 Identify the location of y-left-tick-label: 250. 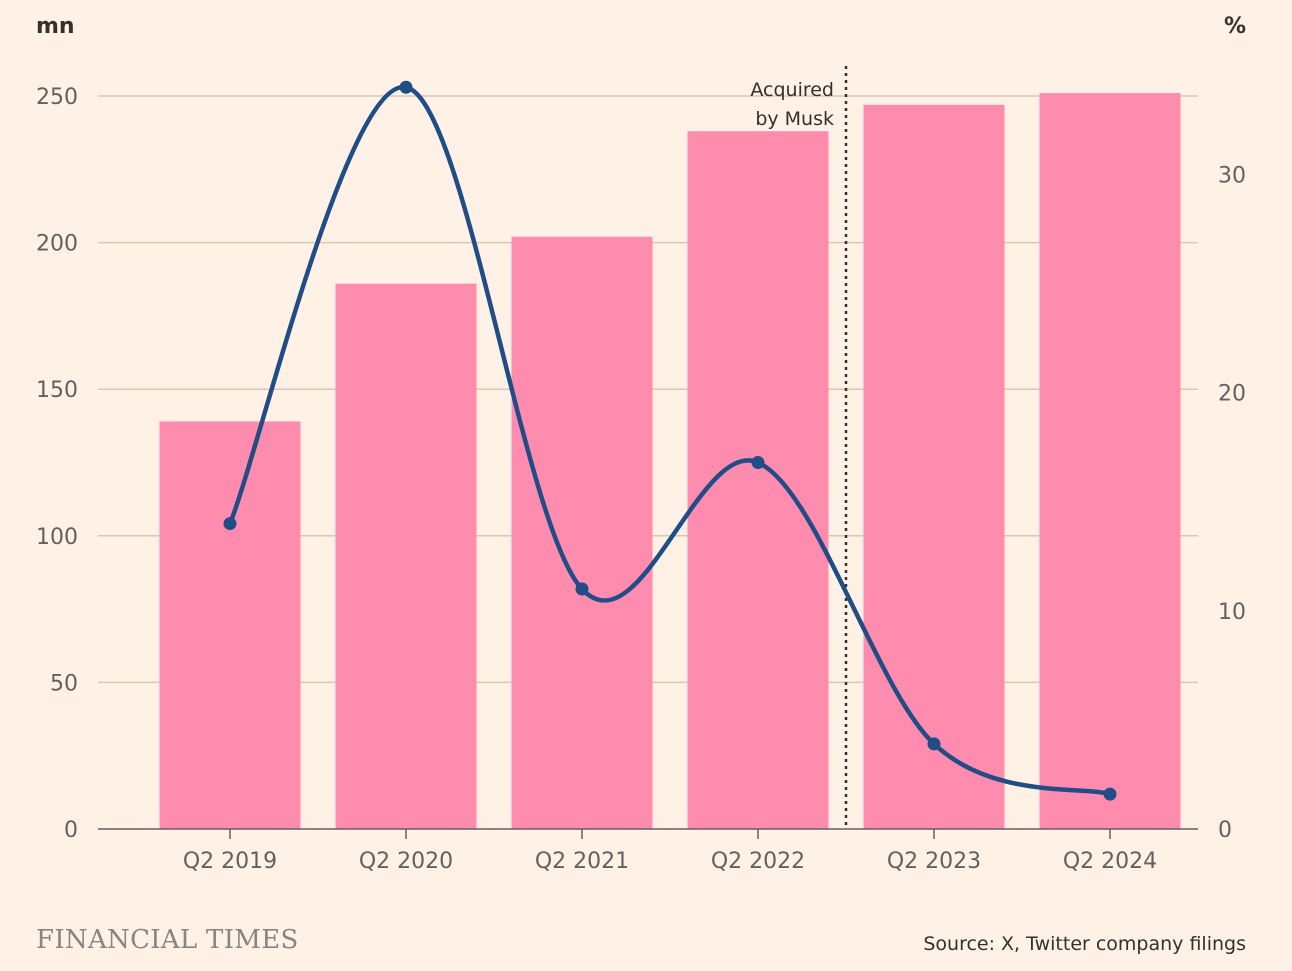
(57, 97).